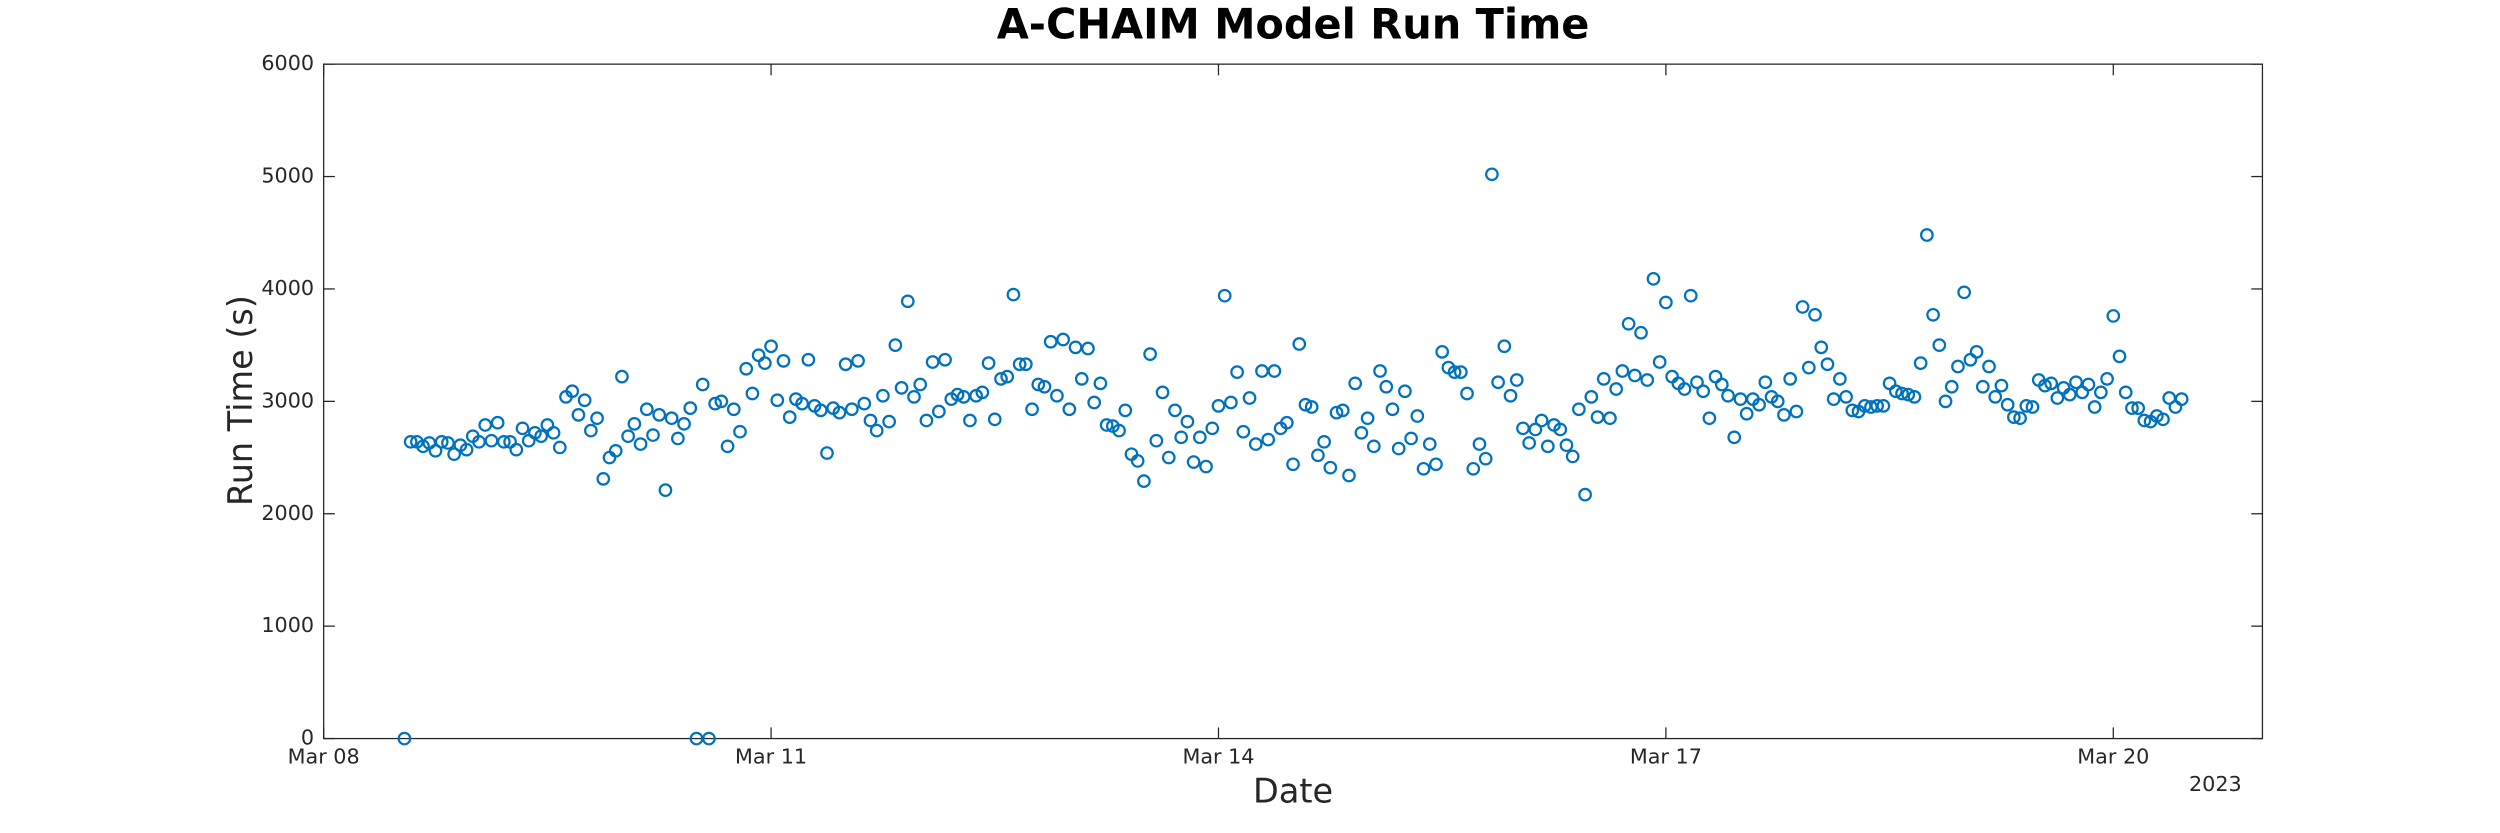  I want to click on x-tick-label: Mar 11, so click(771, 757).